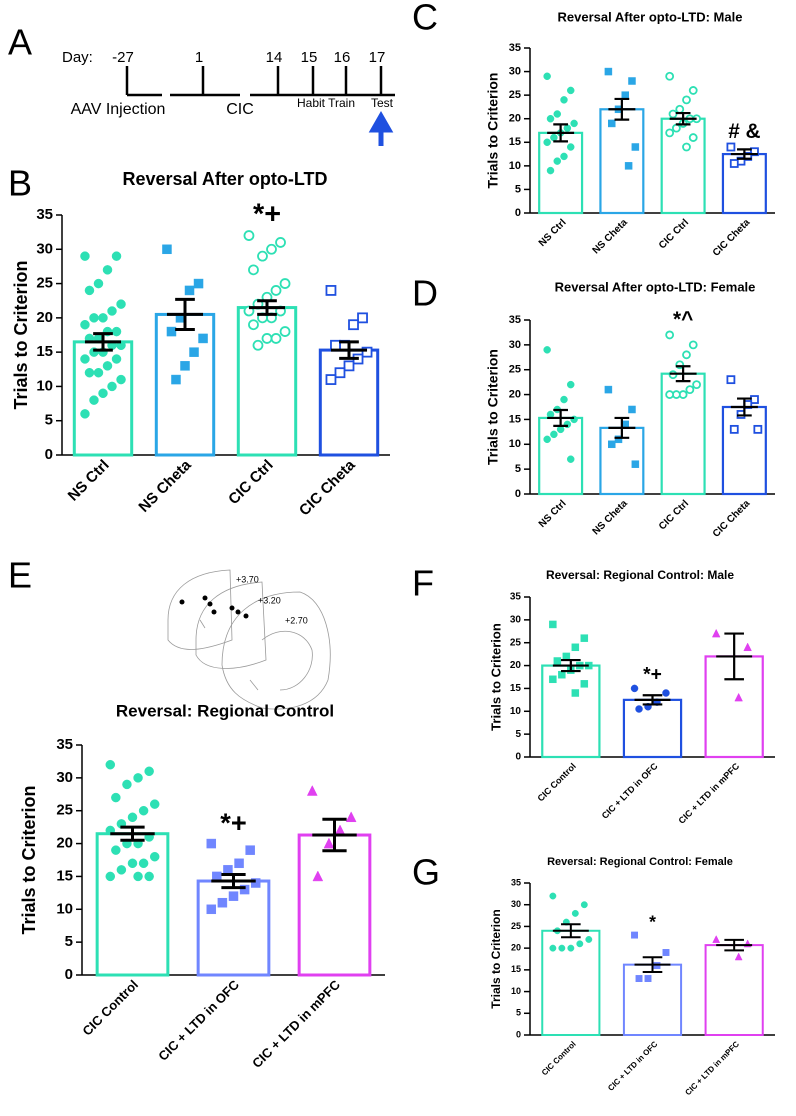 Image resolution: width=796 pixels, height=1116 pixels. What do you see at coordinates (630, 791) in the screenshot?
I see `x-tick-label: CIC + LTD in OFC` at bounding box center [630, 791].